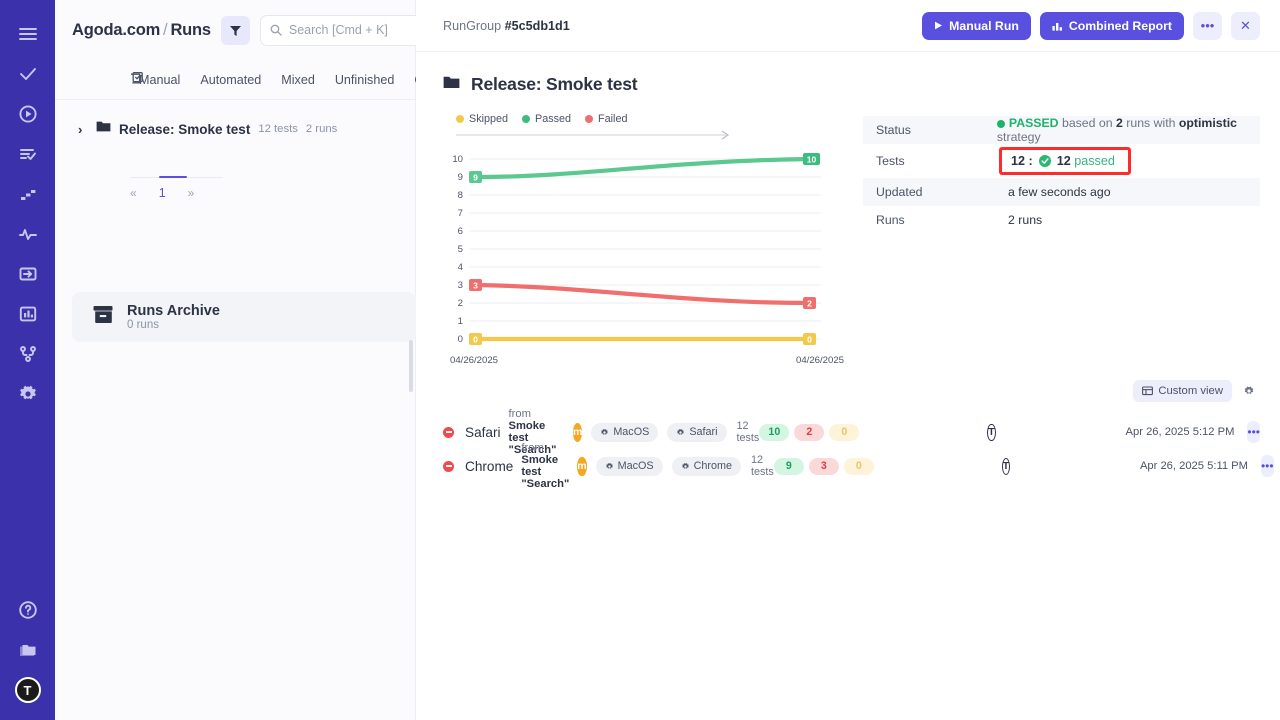  Describe the element at coordinates (28, 234) in the screenshot. I see `pulse-icon` at that location.